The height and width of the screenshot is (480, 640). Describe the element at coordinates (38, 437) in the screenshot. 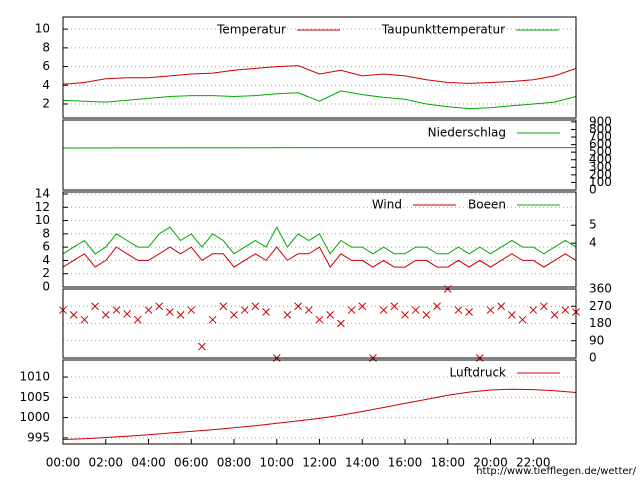

I see `y-tick-label: 995` at that location.